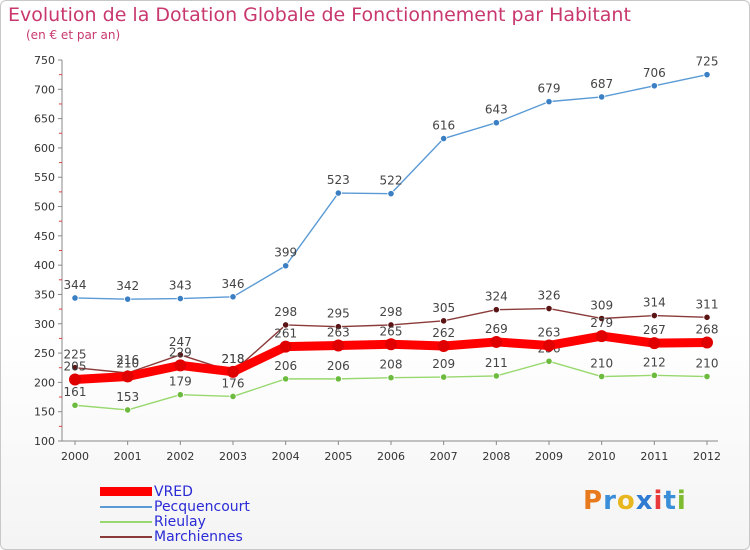 This screenshot has height=550, width=750. What do you see at coordinates (496, 297) in the screenshot?
I see `data-label-marchiennes: 324` at bounding box center [496, 297].